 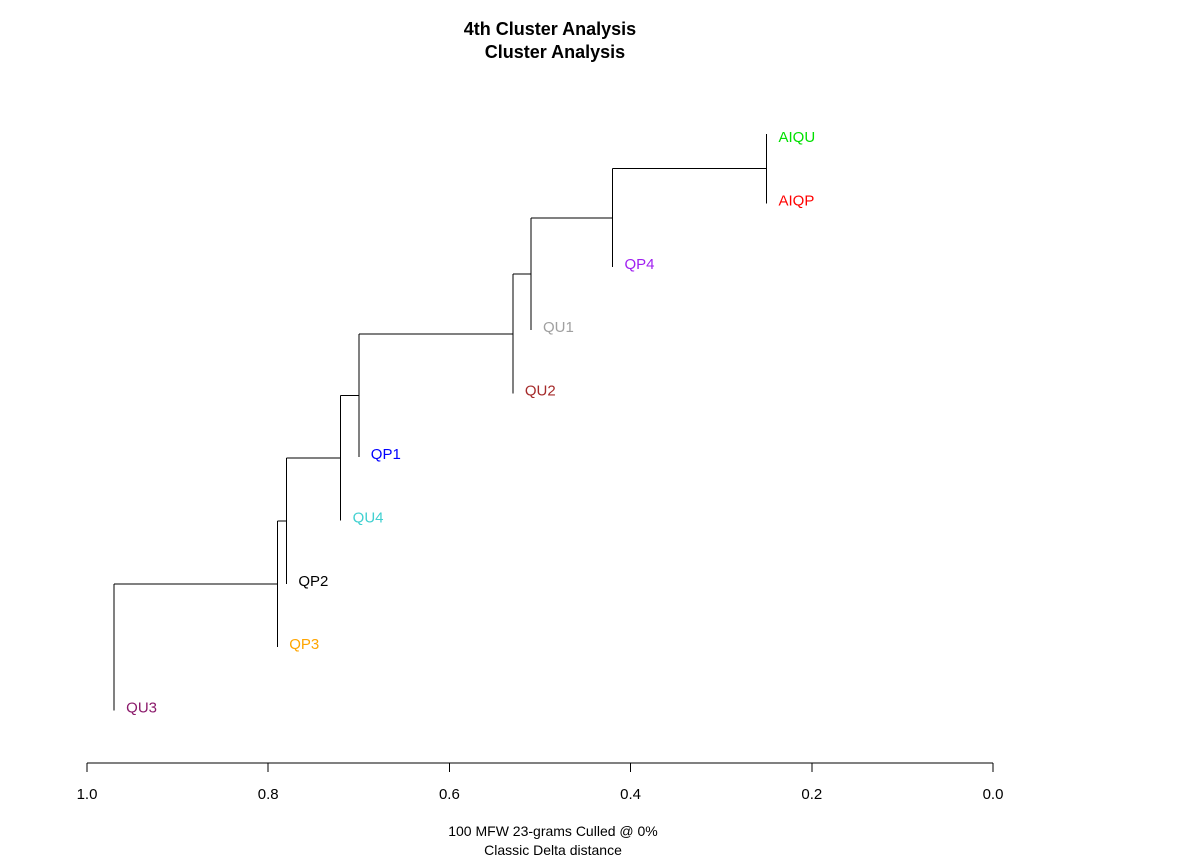 I want to click on leaf-label-qu4: QU4, so click(x=368, y=517).